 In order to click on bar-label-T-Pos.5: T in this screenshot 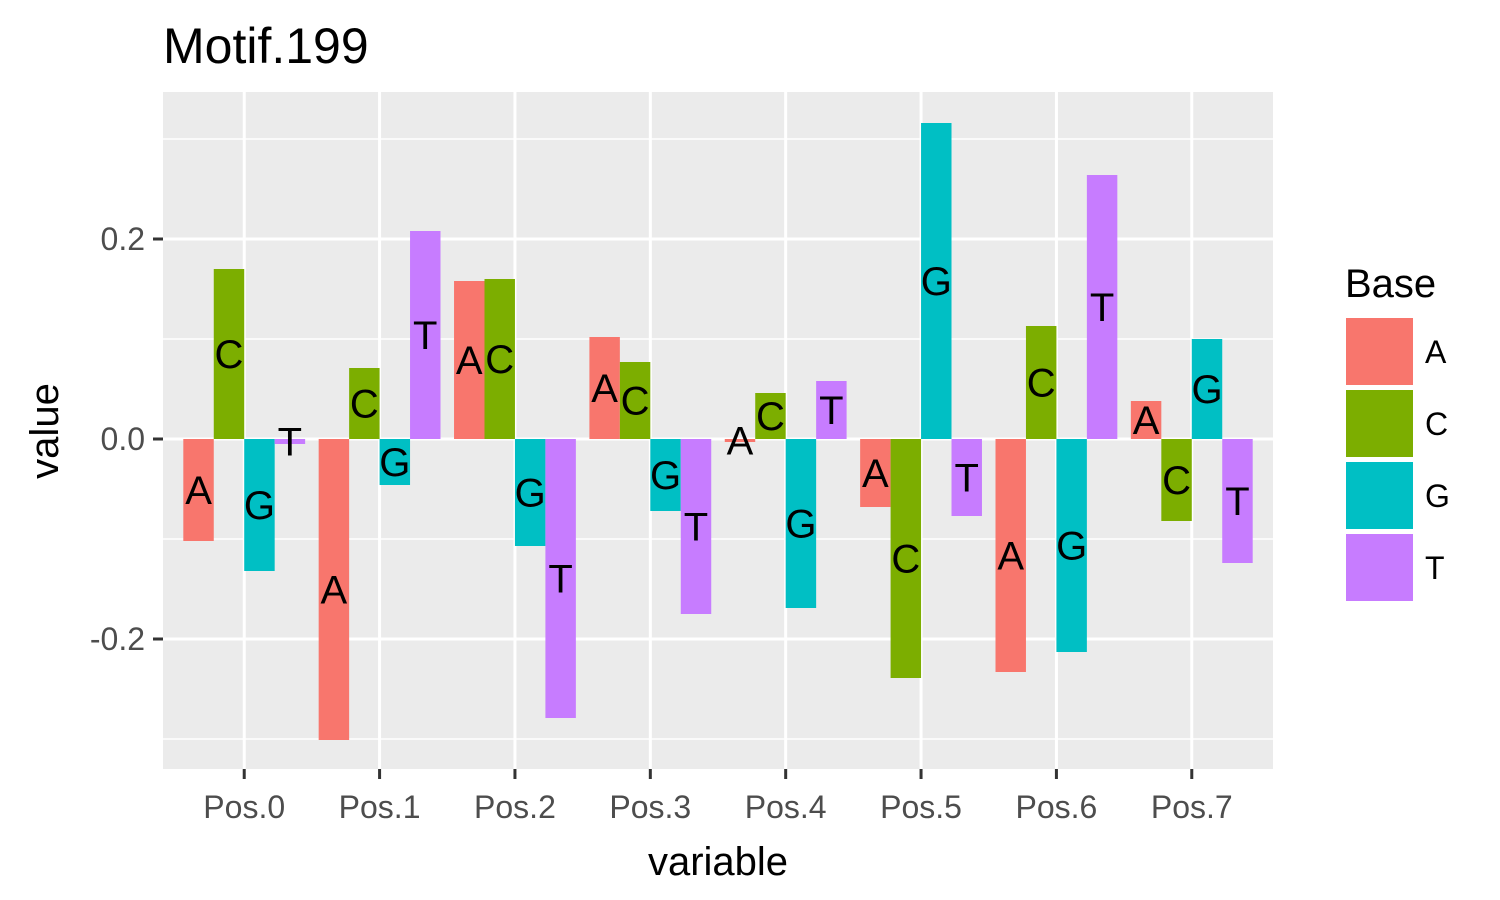, I will do `click(967, 479)`.